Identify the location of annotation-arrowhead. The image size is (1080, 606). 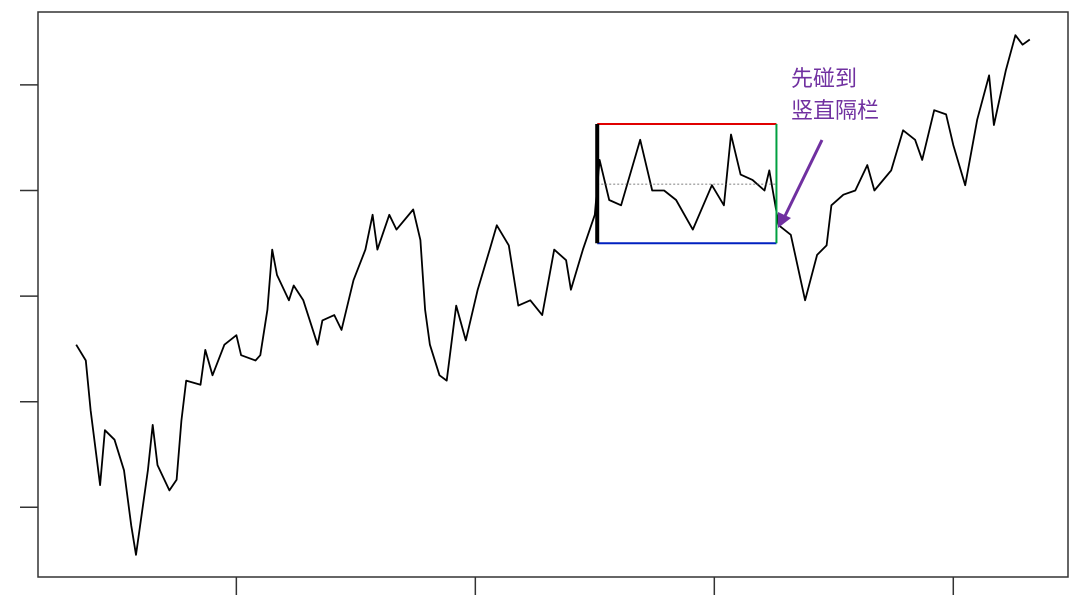
(784, 220).